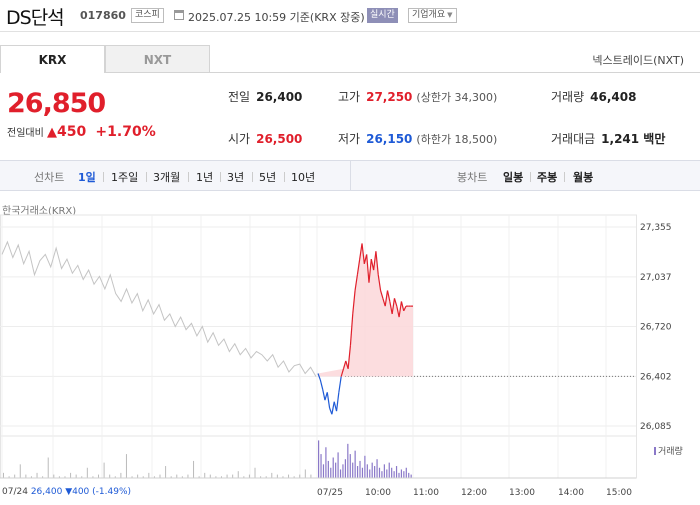  Describe the element at coordinates (279, 97) in the screenshot. I see `stat-value: 26,400` at that location.